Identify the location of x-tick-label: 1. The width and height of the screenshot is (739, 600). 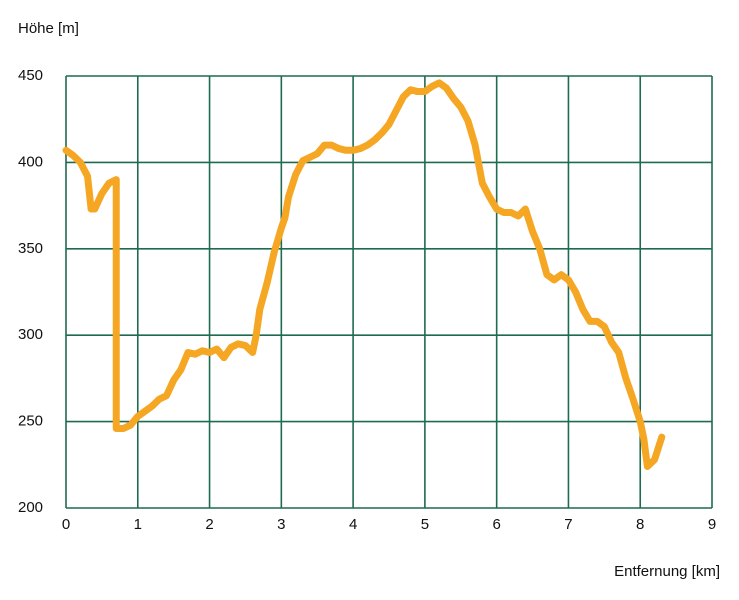
(138, 524).